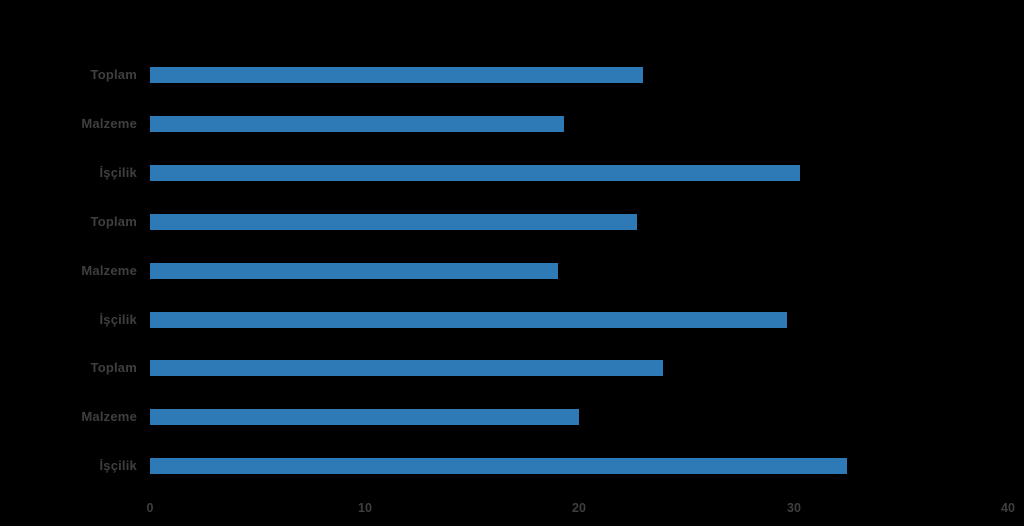  What do you see at coordinates (579, 508) in the screenshot?
I see `x-tick-label: 20` at bounding box center [579, 508].